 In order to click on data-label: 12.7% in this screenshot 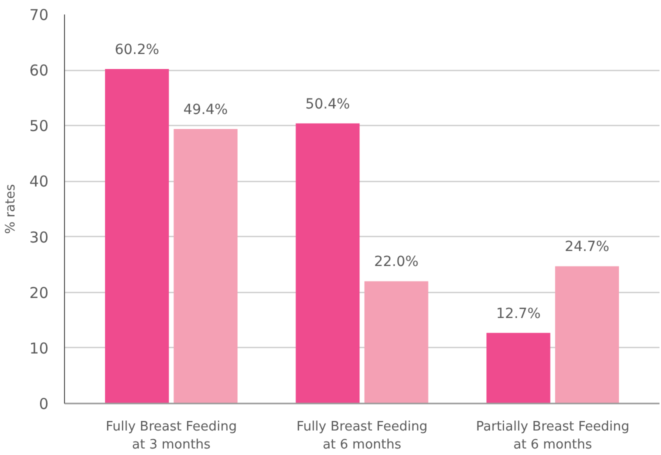, I will do `click(518, 314)`.